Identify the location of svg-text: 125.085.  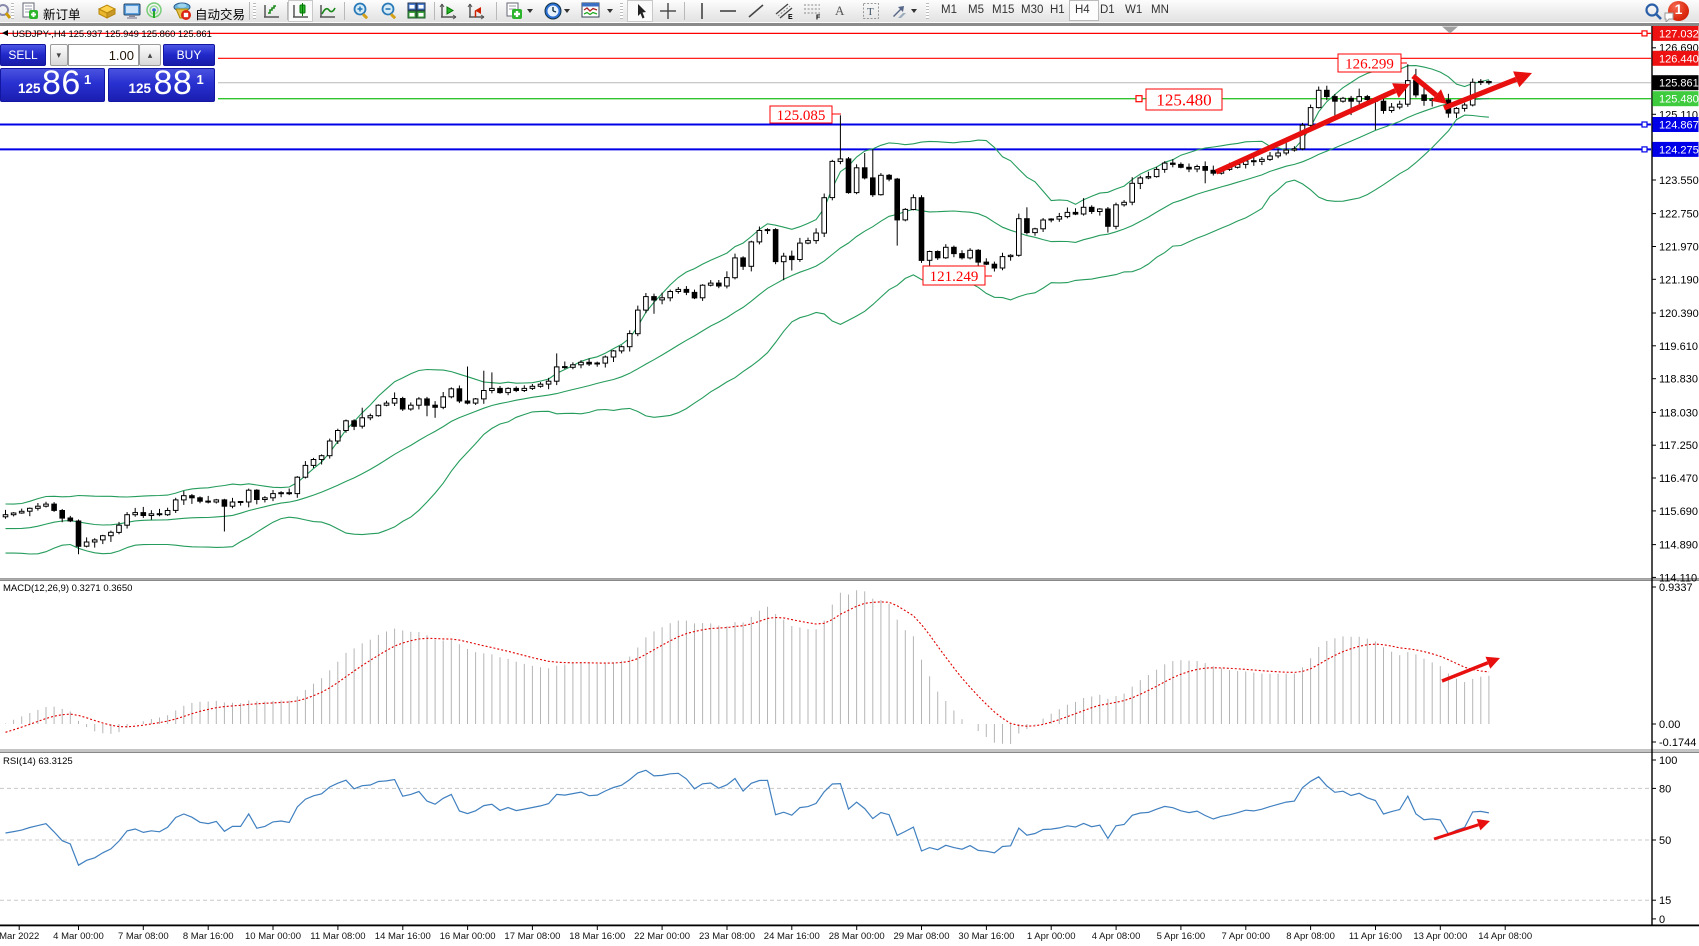
(801, 116).